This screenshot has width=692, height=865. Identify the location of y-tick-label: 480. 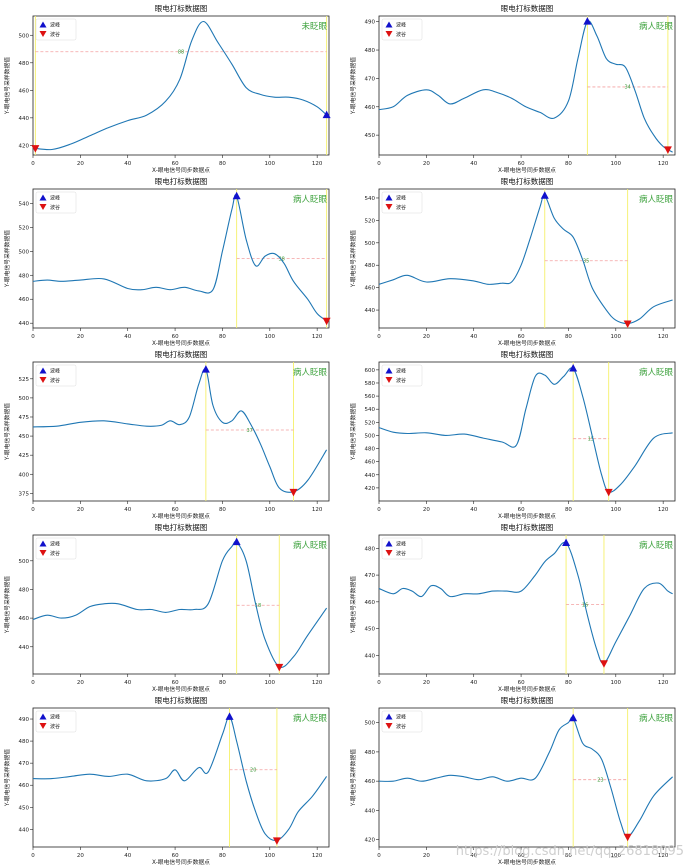
(24, 590).